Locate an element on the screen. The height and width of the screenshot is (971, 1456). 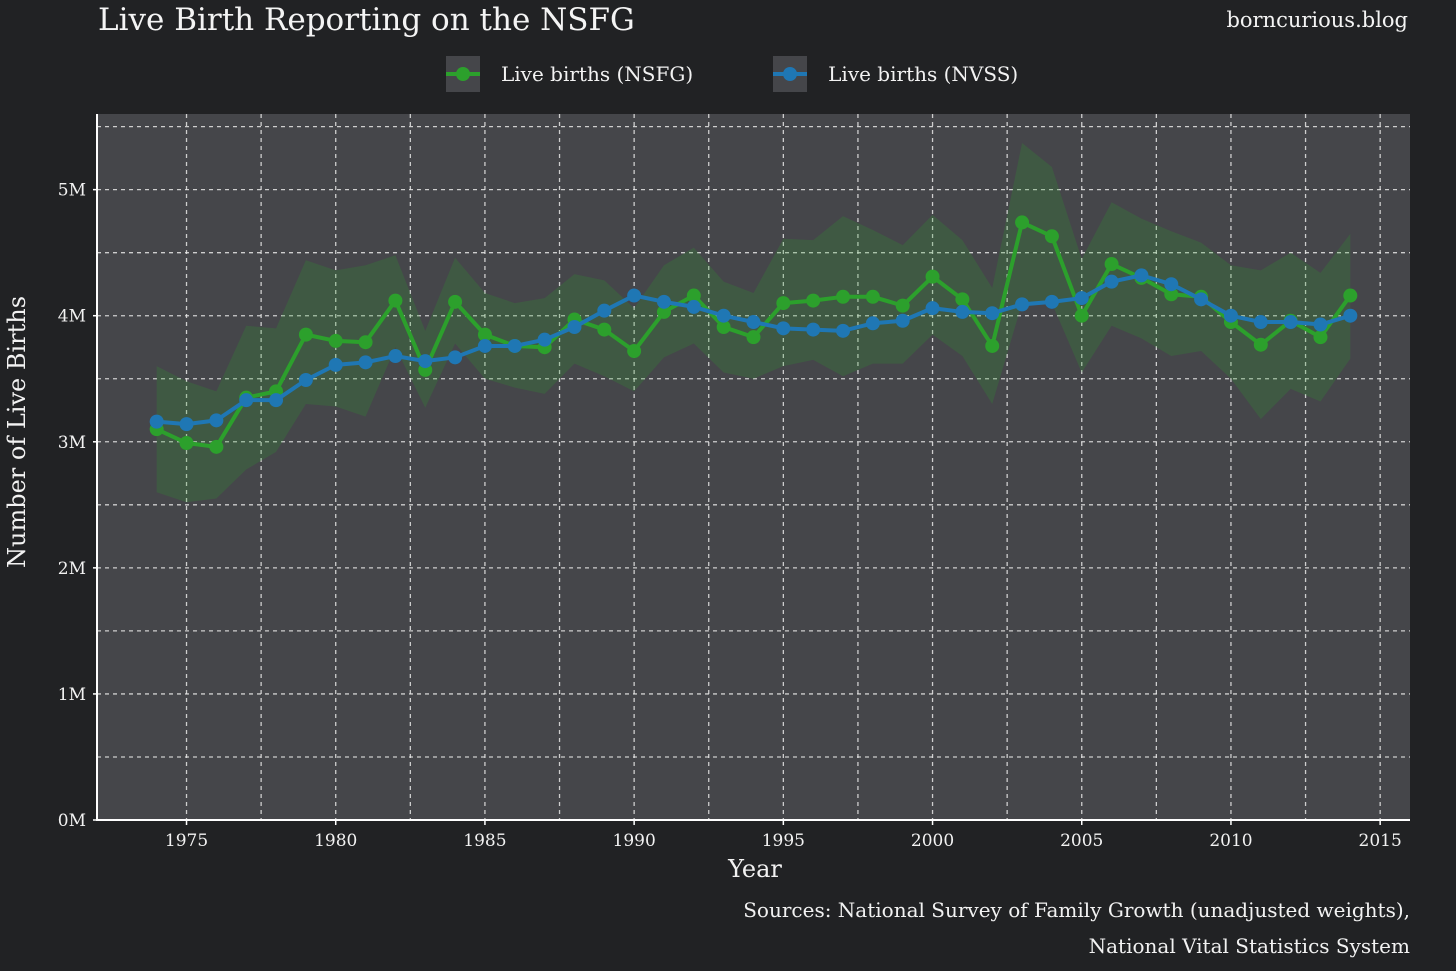
legend-item-nvss: Live births (NVSS) is located at coordinates (895, 74).